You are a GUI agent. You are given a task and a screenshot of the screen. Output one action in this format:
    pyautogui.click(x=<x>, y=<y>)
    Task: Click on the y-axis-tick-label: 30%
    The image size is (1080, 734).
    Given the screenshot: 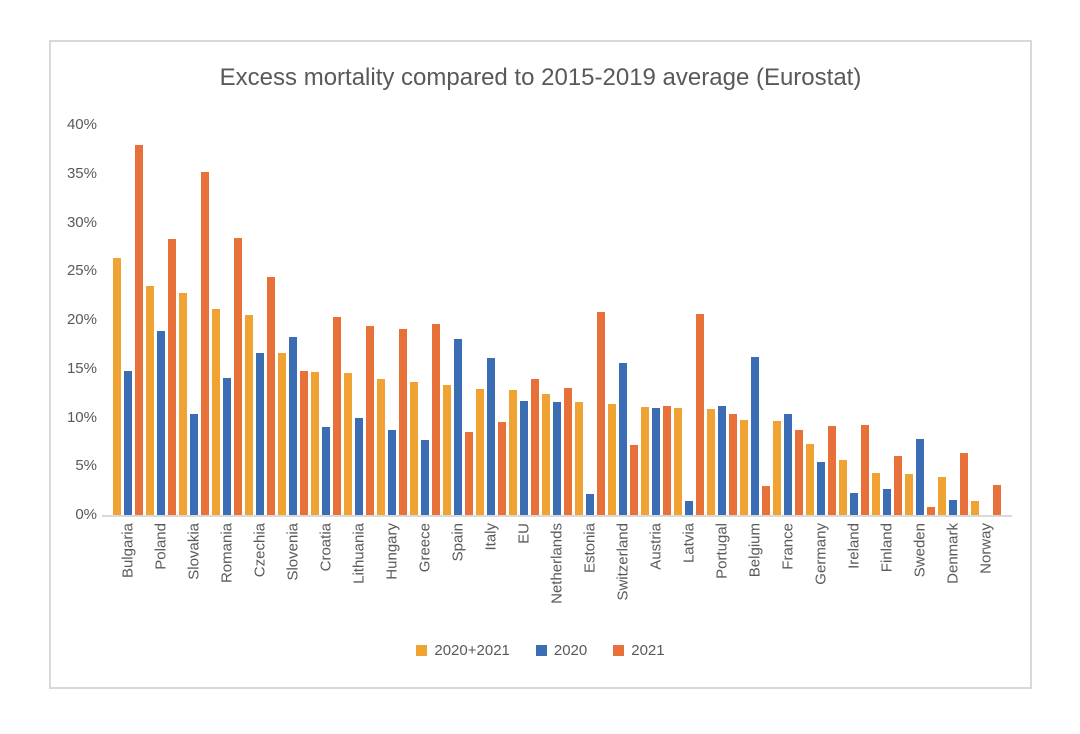 What is the action you would take?
    pyautogui.click(x=81, y=222)
    